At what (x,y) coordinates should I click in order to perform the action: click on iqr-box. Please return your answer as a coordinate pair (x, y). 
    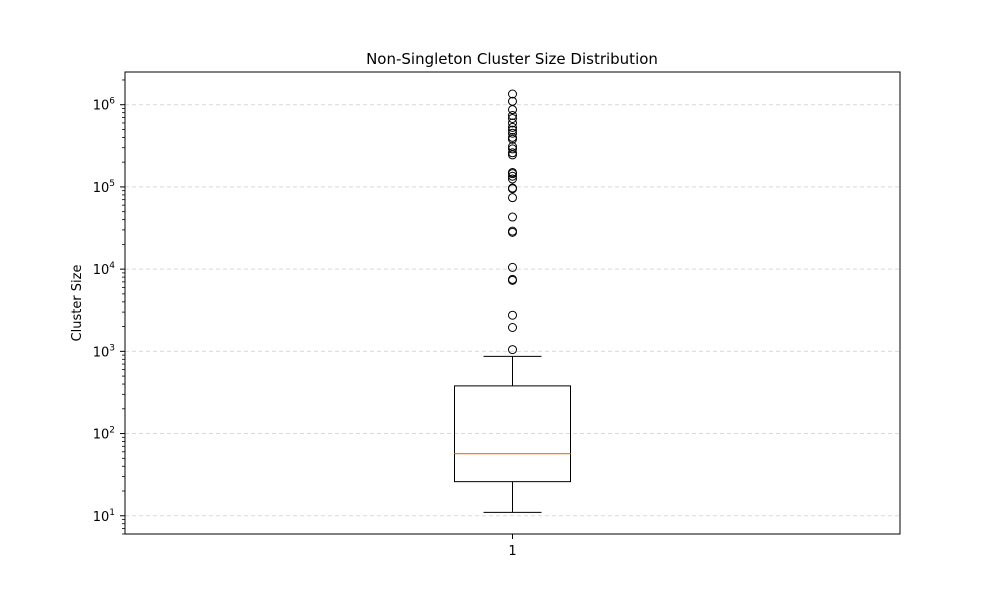
    Looking at the image, I should click on (512, 434).